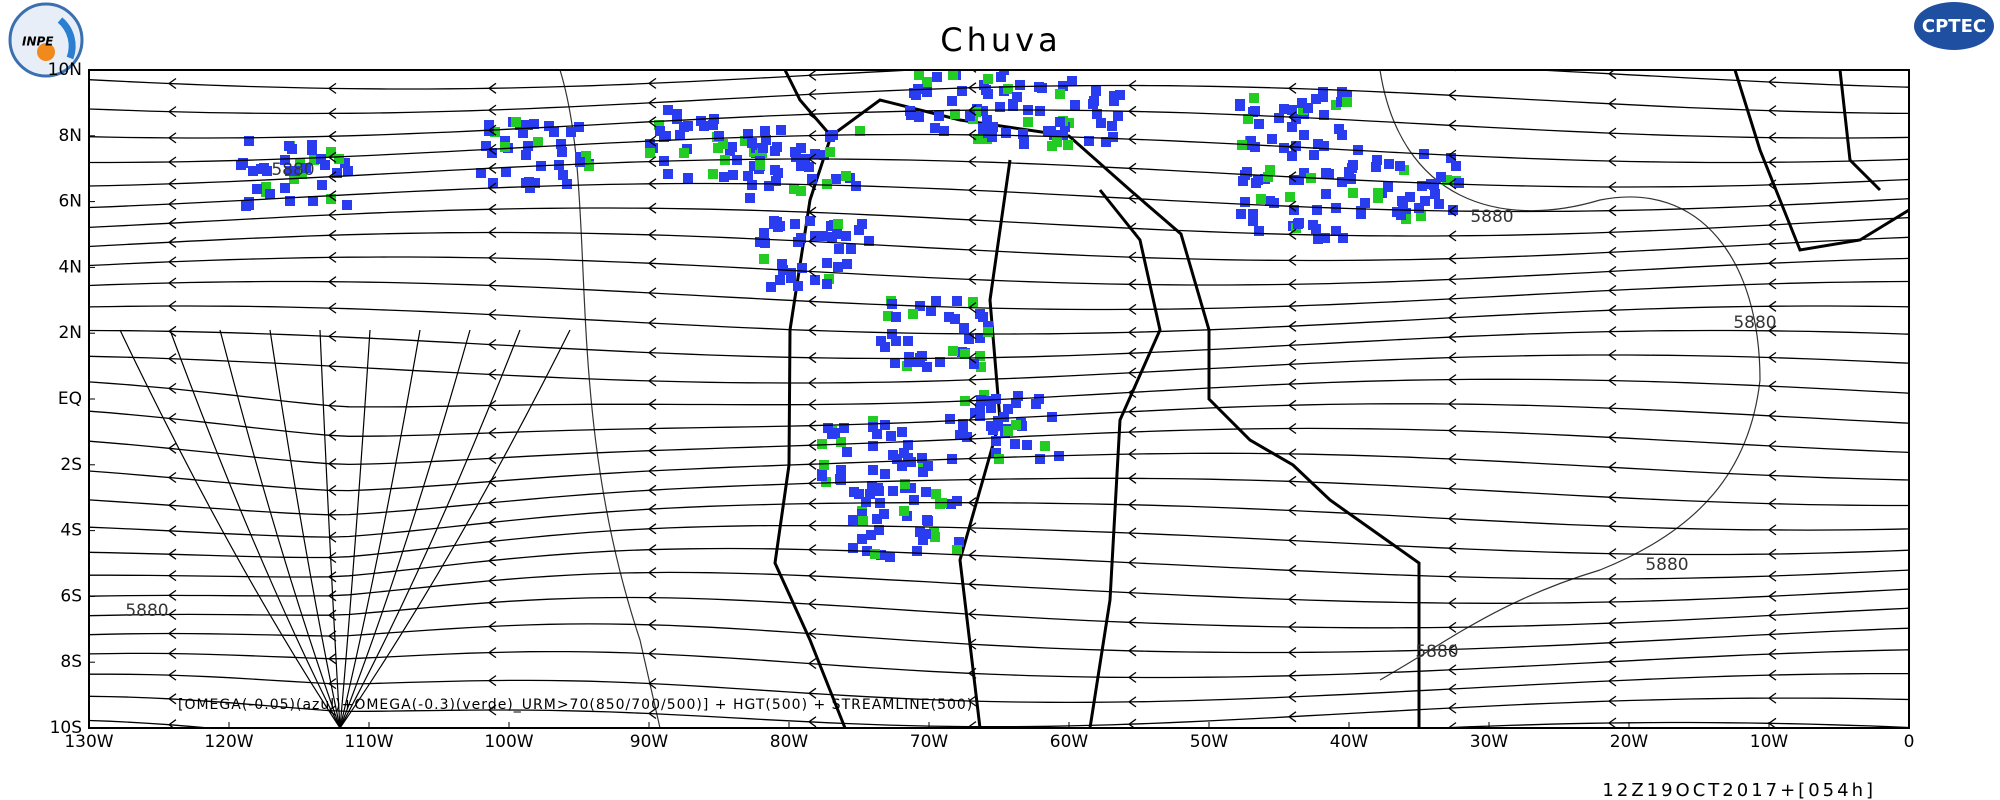 This screenshot has width=2000, height=800. I want to click on lon-label: 70W, so click(929, 742).